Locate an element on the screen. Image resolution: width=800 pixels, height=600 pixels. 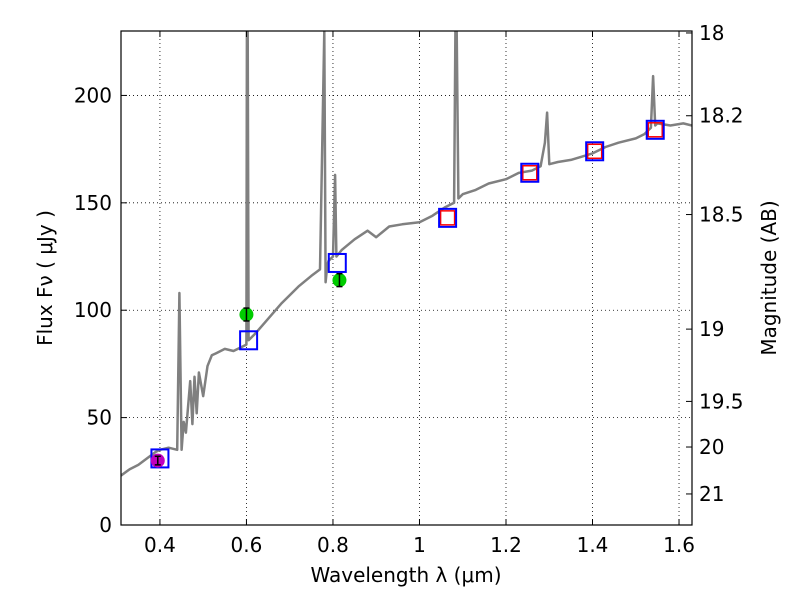
mag-tick-label: 19 is located at coordinates (711, 329).